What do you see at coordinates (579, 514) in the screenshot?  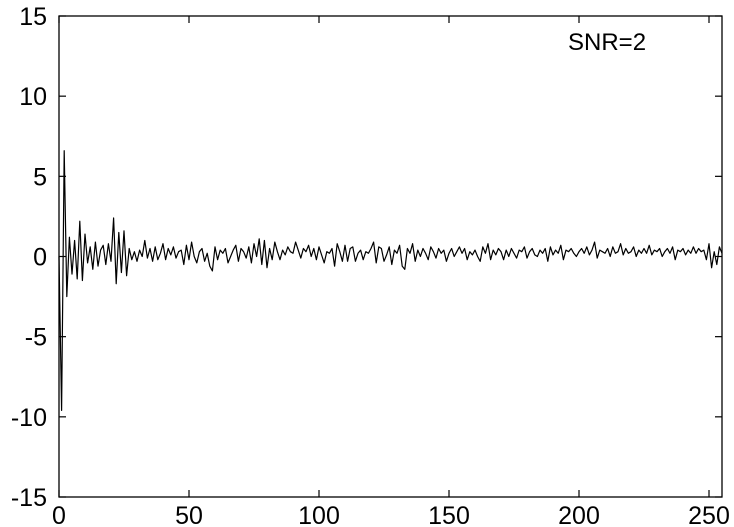 I see `x-tick-label: 200` at bounding box center [579, 514].